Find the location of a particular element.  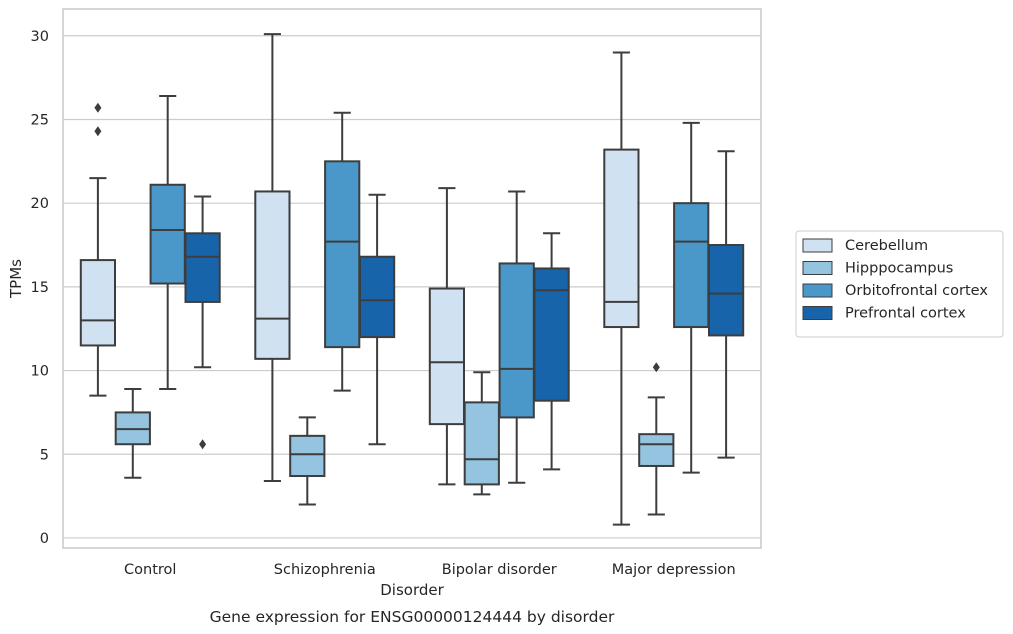

x-tick-label: Schizophrenia is located at coordinates (325, 570).